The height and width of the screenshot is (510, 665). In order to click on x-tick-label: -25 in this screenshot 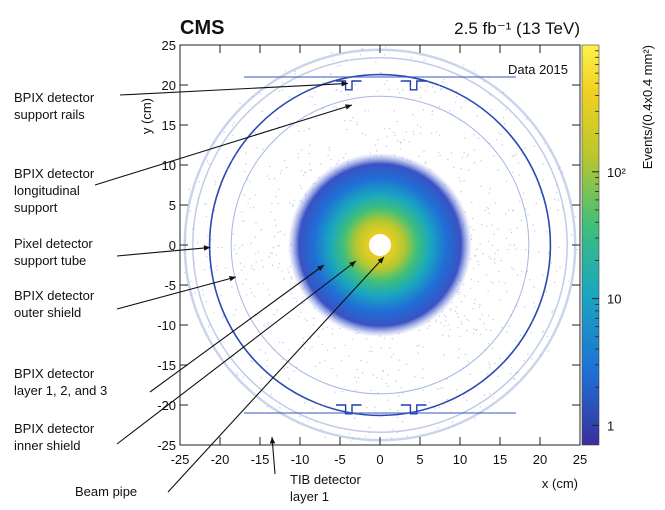, I will do `click(180, 459)`.